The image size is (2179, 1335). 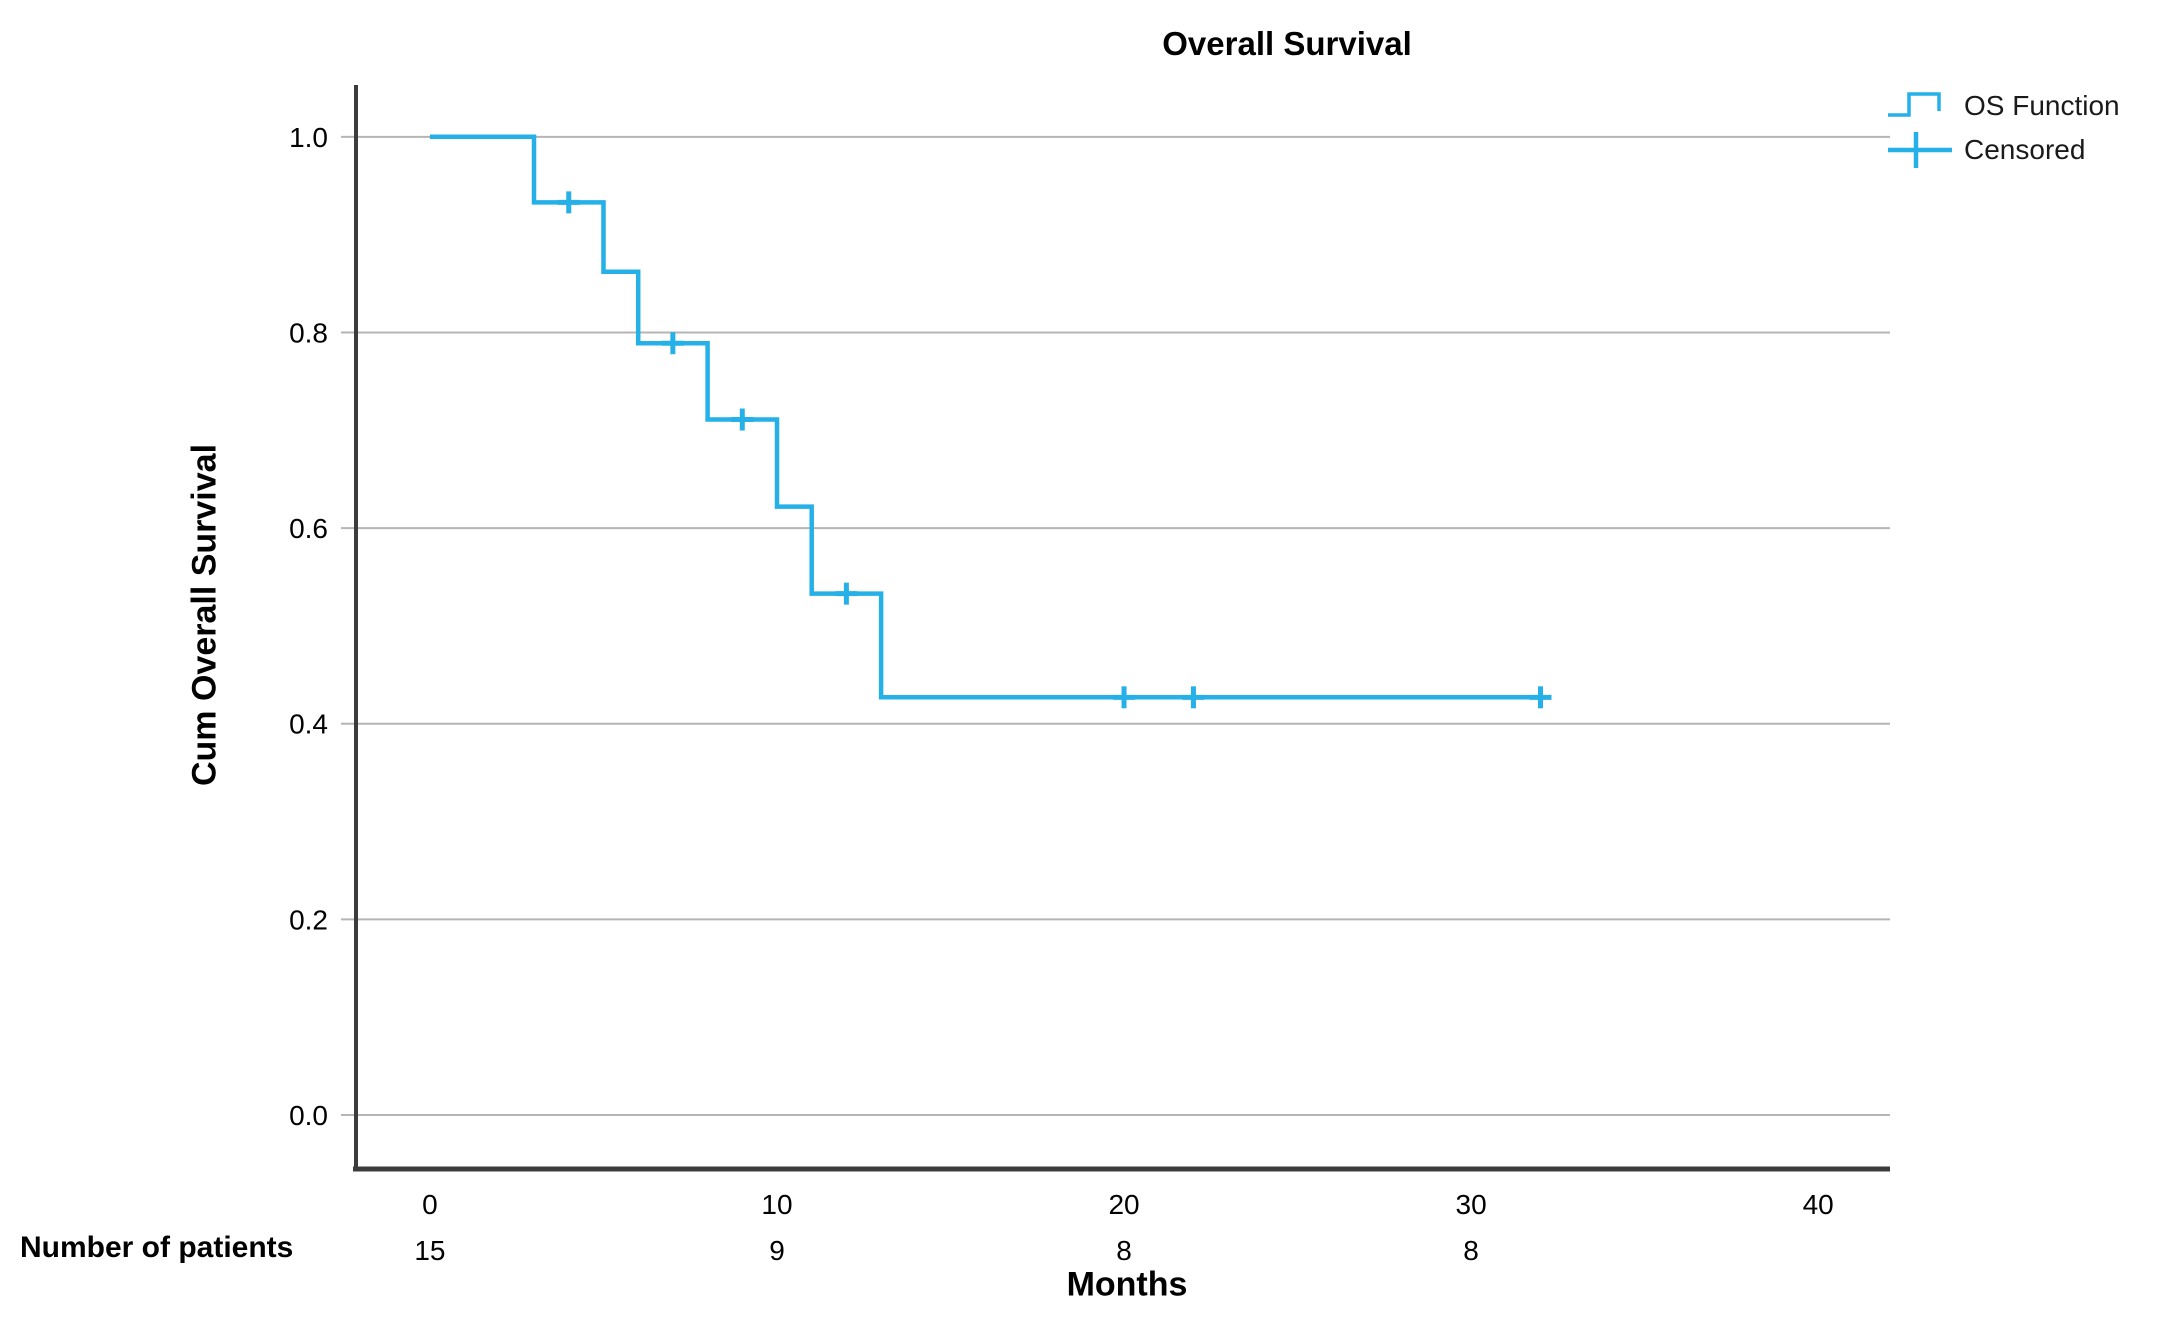 I want to click on n-at-risk-value-0: 15, so click(x=429, y=1250).